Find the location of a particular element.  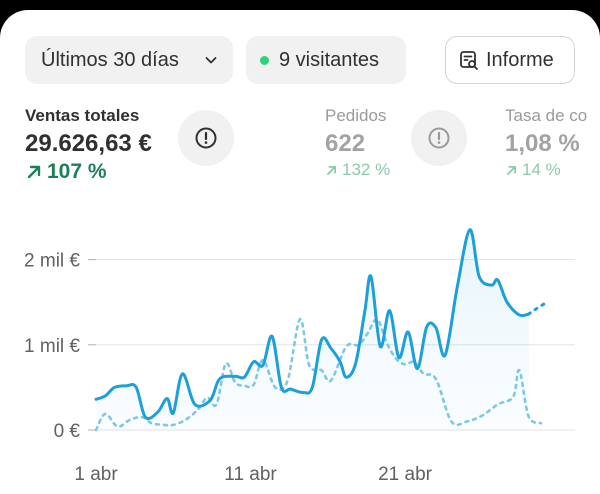

visitors-button: 9 visitantes is located at coordinates (326, 60).